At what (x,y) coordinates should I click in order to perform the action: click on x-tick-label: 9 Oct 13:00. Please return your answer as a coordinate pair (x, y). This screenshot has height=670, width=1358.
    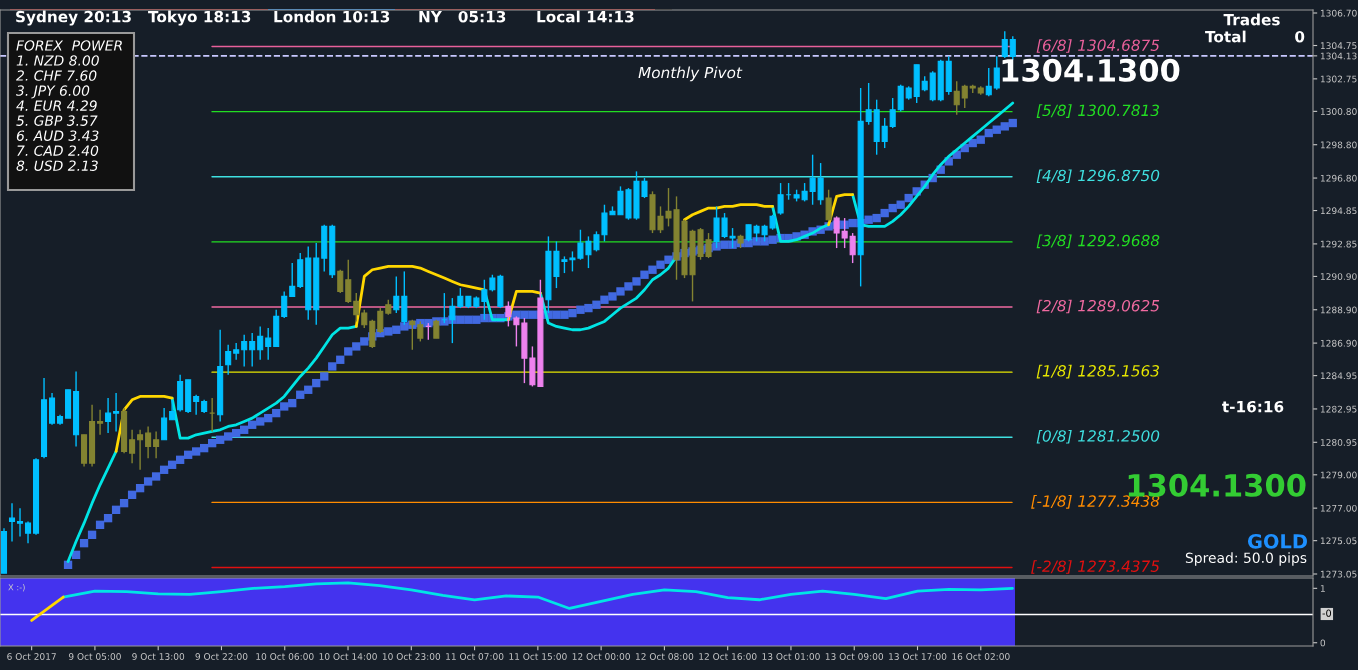
    Looking at the image, I should click on (158, 656).